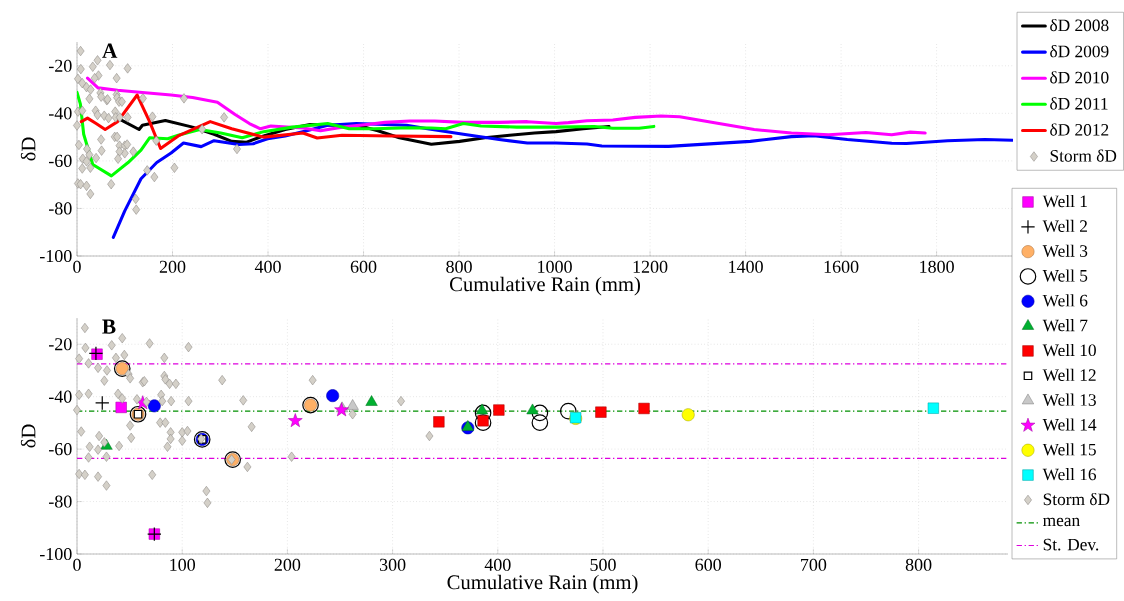 Image resolution: width=1124 pixels, height=601 pixels. What do you see at coordinates (1061, 522) in the screenshot?
I see `legend-label: mean` at bounding box center [1061, 522].